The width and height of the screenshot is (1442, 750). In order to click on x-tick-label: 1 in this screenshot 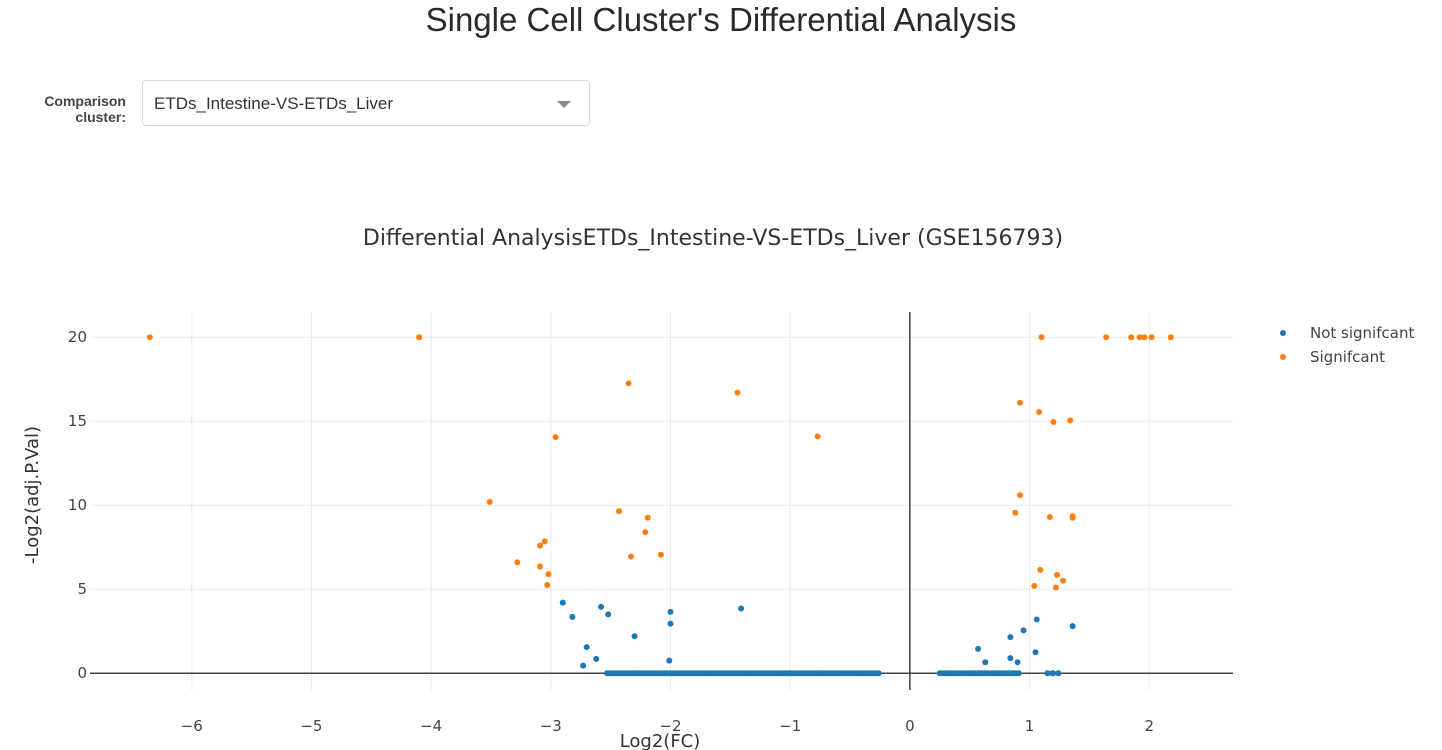, I will do `click(1030, 726)`.